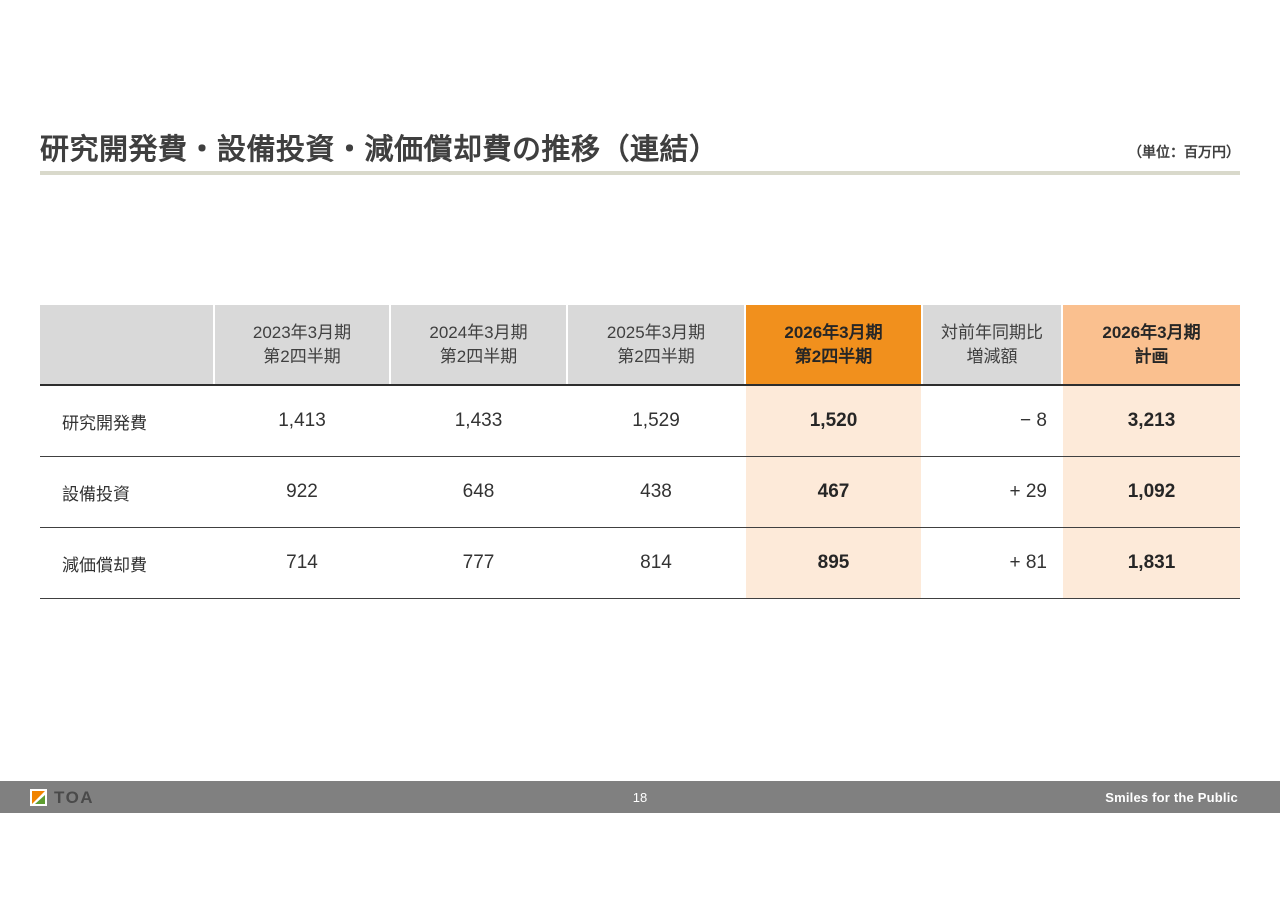  What do you see at coordinates (657, 344) in the screenshot?
I see `header-cell-2025-q2: 2025年3月期 第2四半期` at bounding box center [657, 344].